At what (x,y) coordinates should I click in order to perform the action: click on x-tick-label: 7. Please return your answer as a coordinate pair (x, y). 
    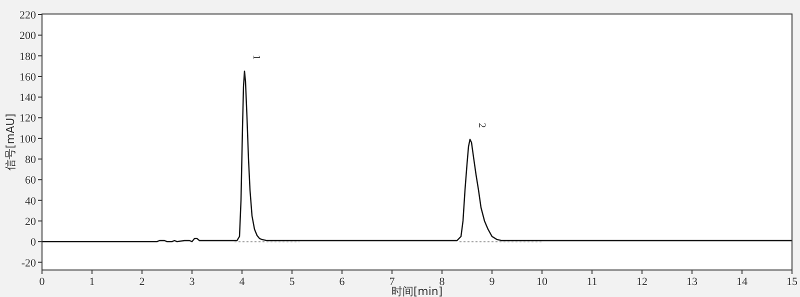
    Looking at the image, I should click on (392, 282).